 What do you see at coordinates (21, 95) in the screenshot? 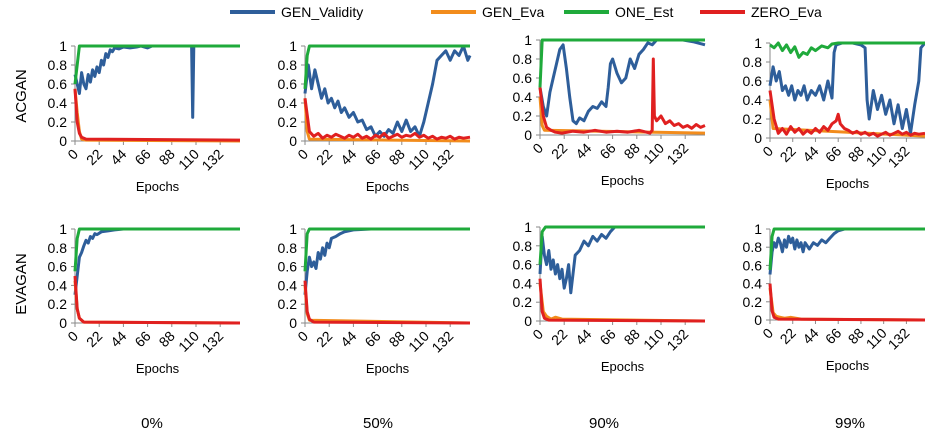
I see `row-label: ACGAN` at bounding box center [21, 95].